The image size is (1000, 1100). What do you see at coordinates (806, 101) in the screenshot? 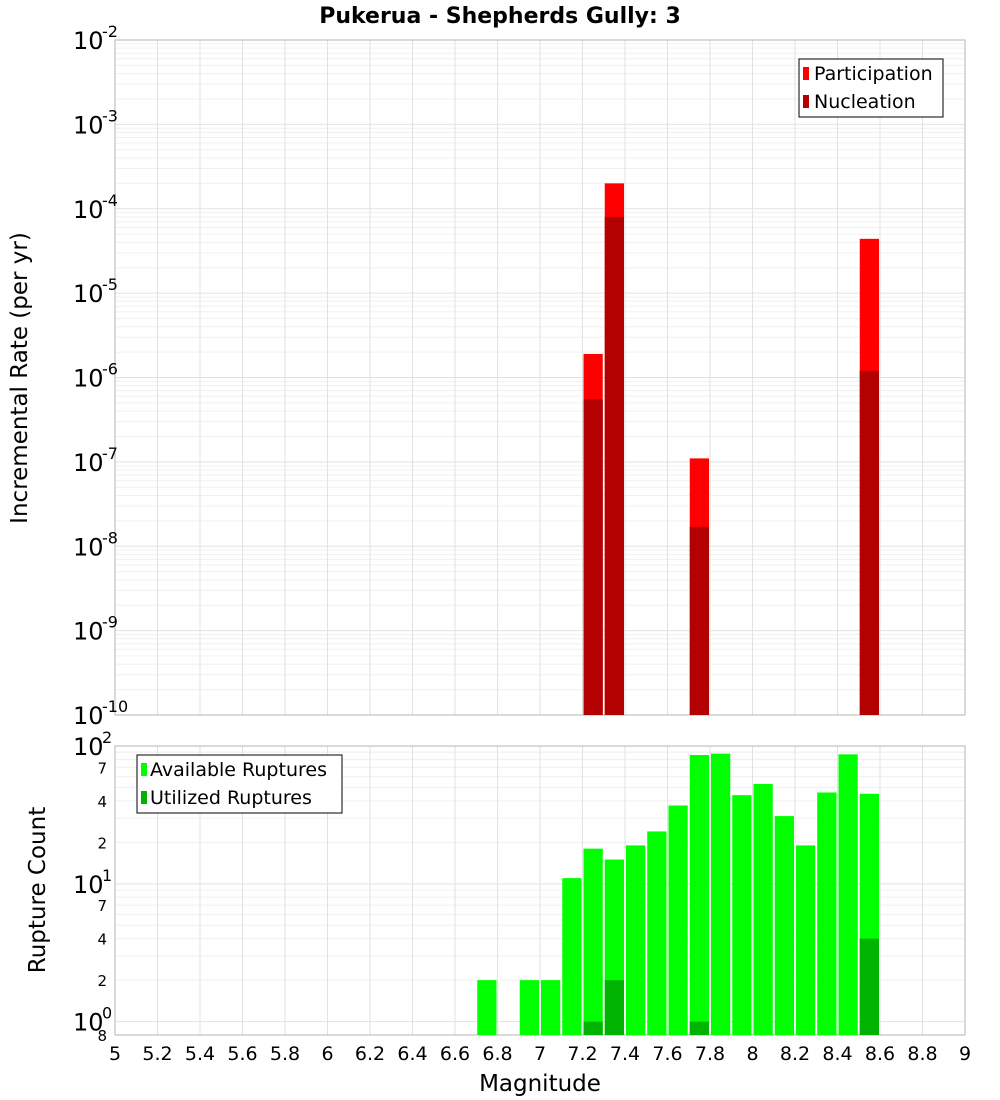
I see `legend-swatch-nucleation` at bounding box center [806, 101].